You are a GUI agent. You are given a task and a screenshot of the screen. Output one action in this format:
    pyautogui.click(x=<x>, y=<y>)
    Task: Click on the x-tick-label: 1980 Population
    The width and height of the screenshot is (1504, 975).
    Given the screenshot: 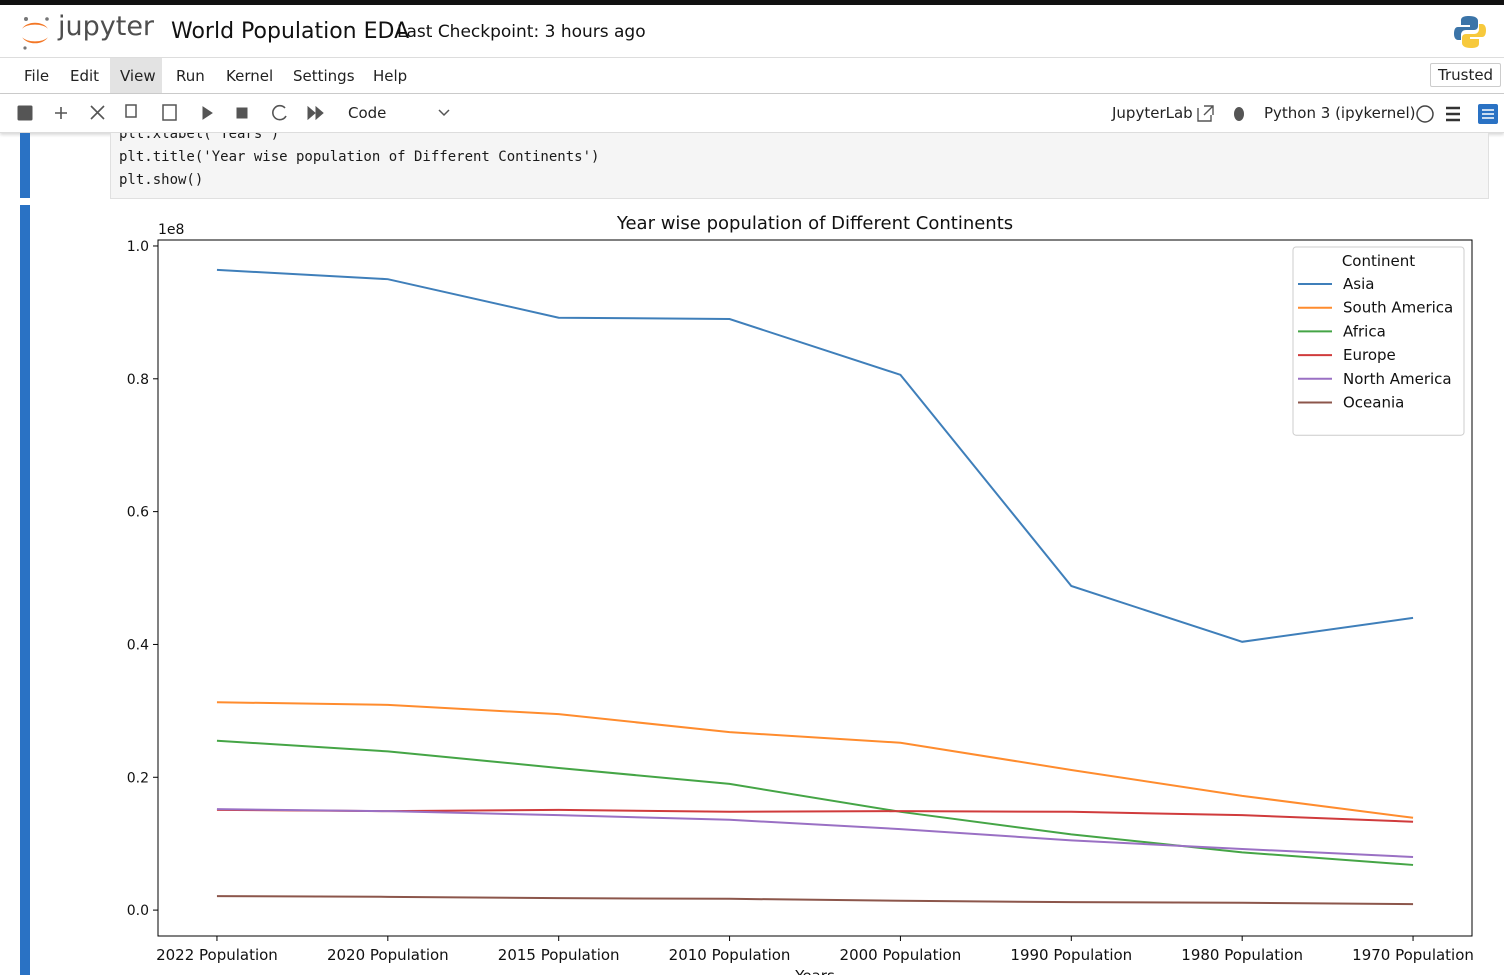 What is the action you would take?
    pyautogui.click(x=1242, y=955)
    